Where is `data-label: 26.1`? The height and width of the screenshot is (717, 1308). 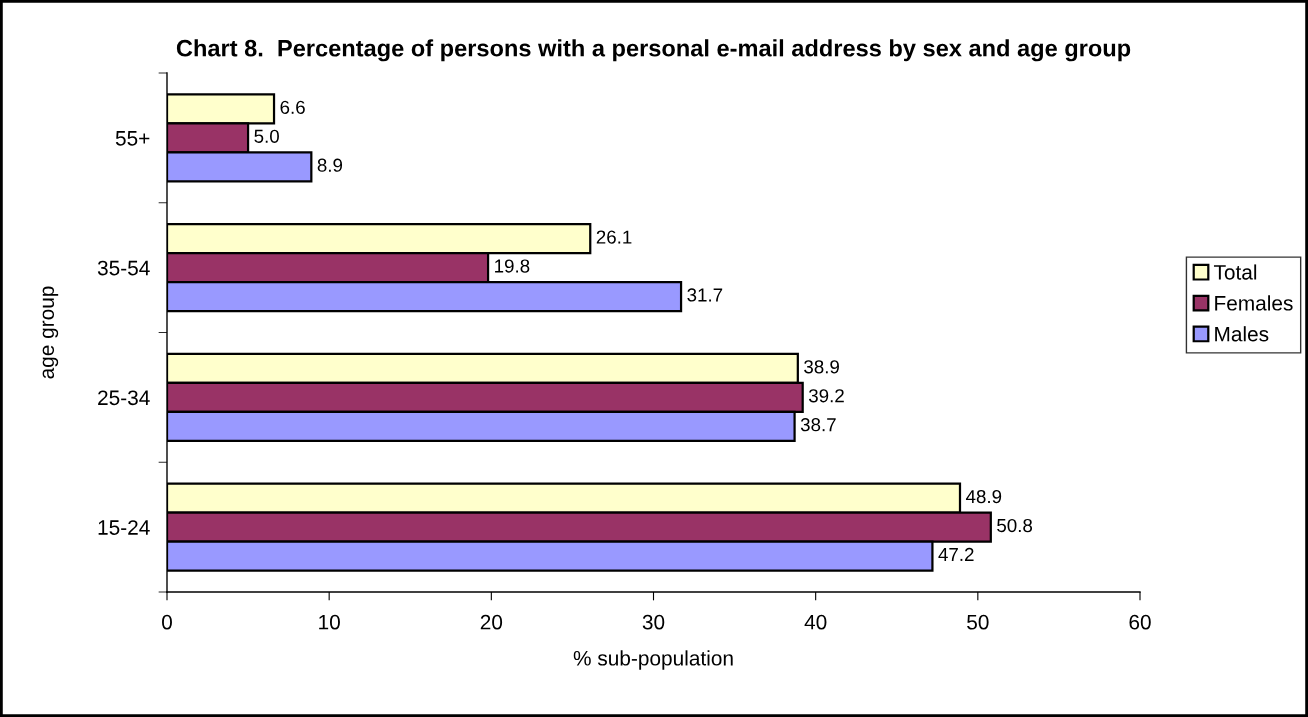 data-label: 26.1 is located at coordinates (614, 237).